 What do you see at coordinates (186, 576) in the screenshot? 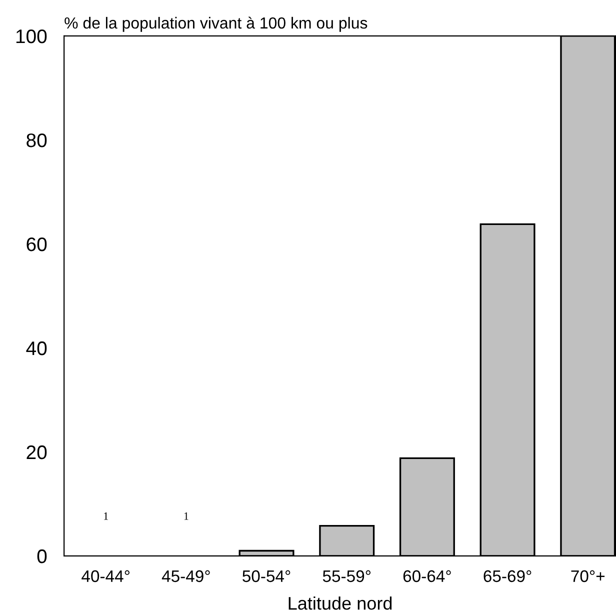
I see `x-tick-label: 45-49°` at bounding box center [186, 576].